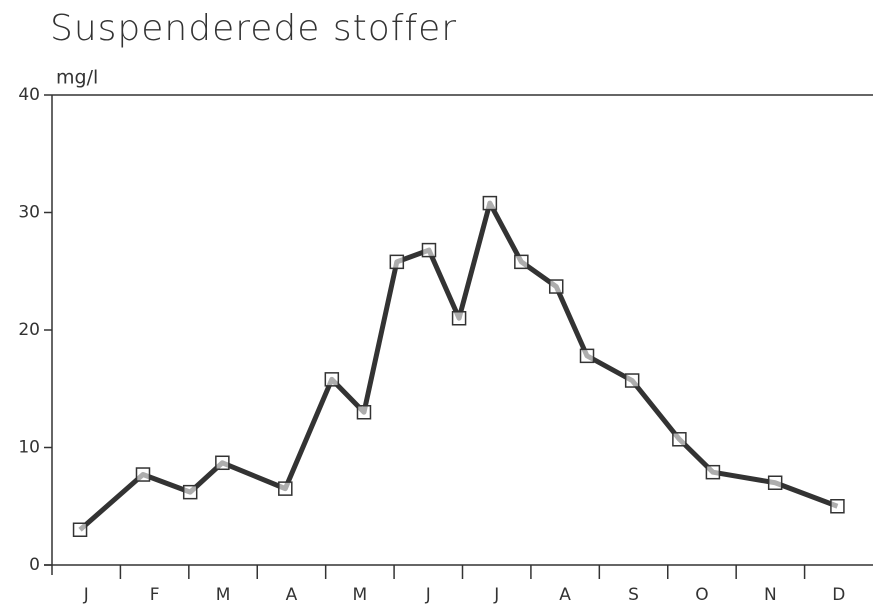 The height and width of the screenshot is (605, 873). I want to click on y-tick-label: 10, so click(29, 448).